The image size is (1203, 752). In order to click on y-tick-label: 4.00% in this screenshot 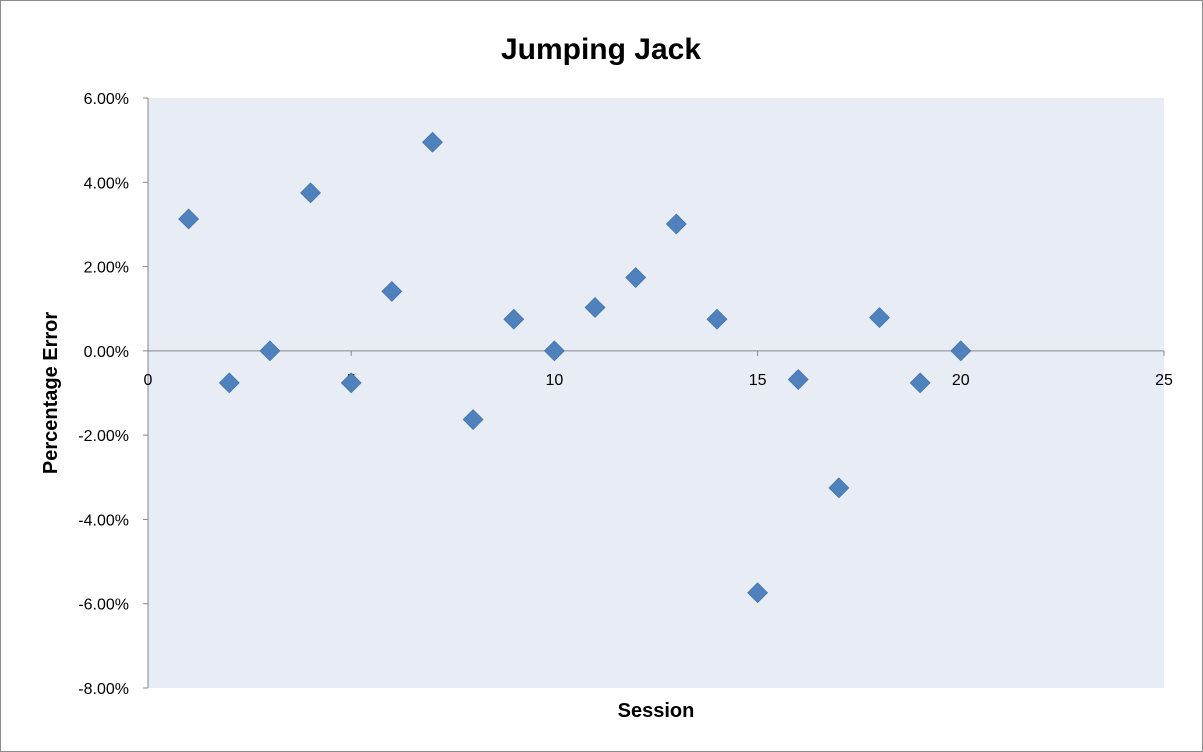, I will do `click(106, 183)`.